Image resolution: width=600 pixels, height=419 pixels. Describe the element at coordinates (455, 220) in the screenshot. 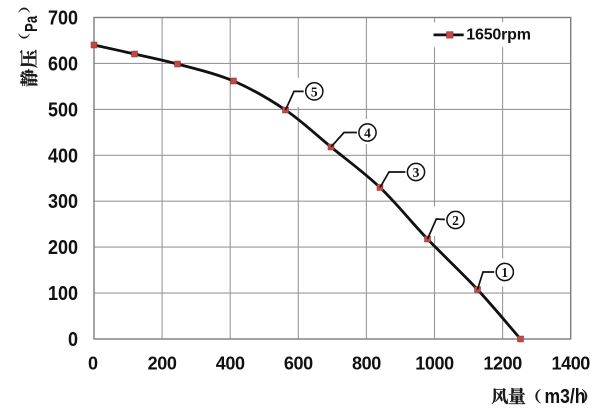

I see `svg-text: 2` at that location.